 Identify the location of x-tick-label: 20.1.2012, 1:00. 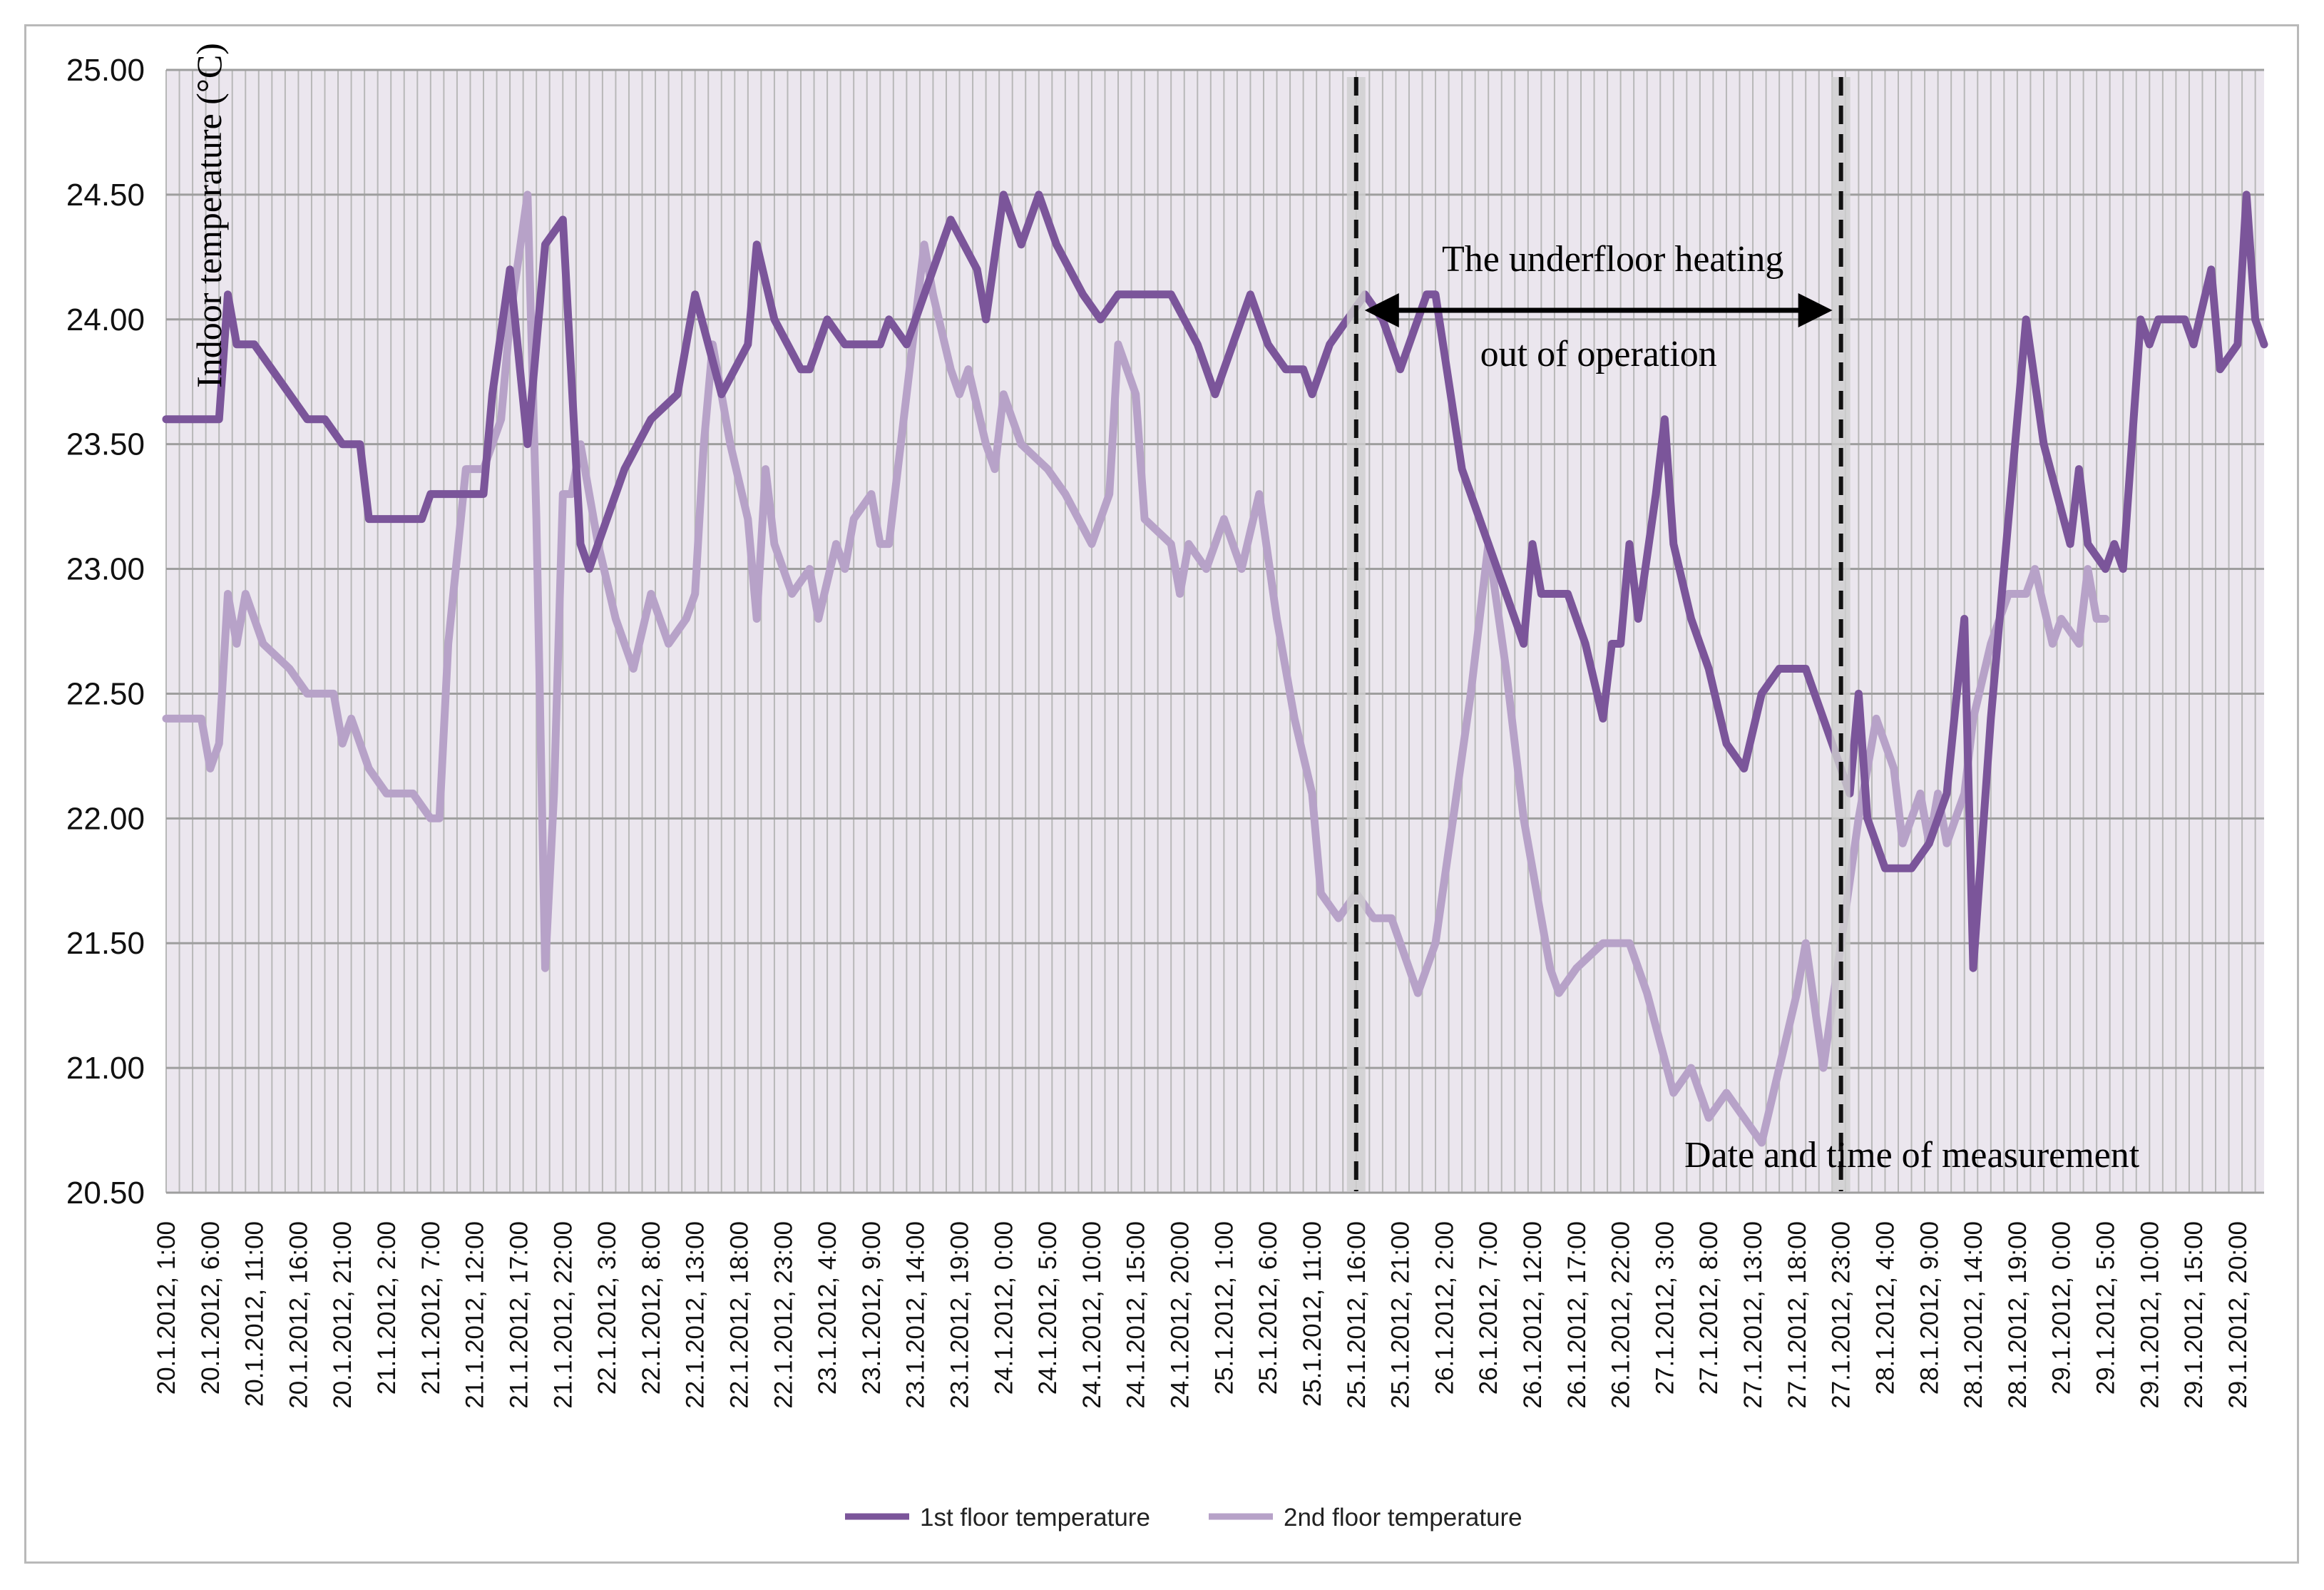
(166, 1308).